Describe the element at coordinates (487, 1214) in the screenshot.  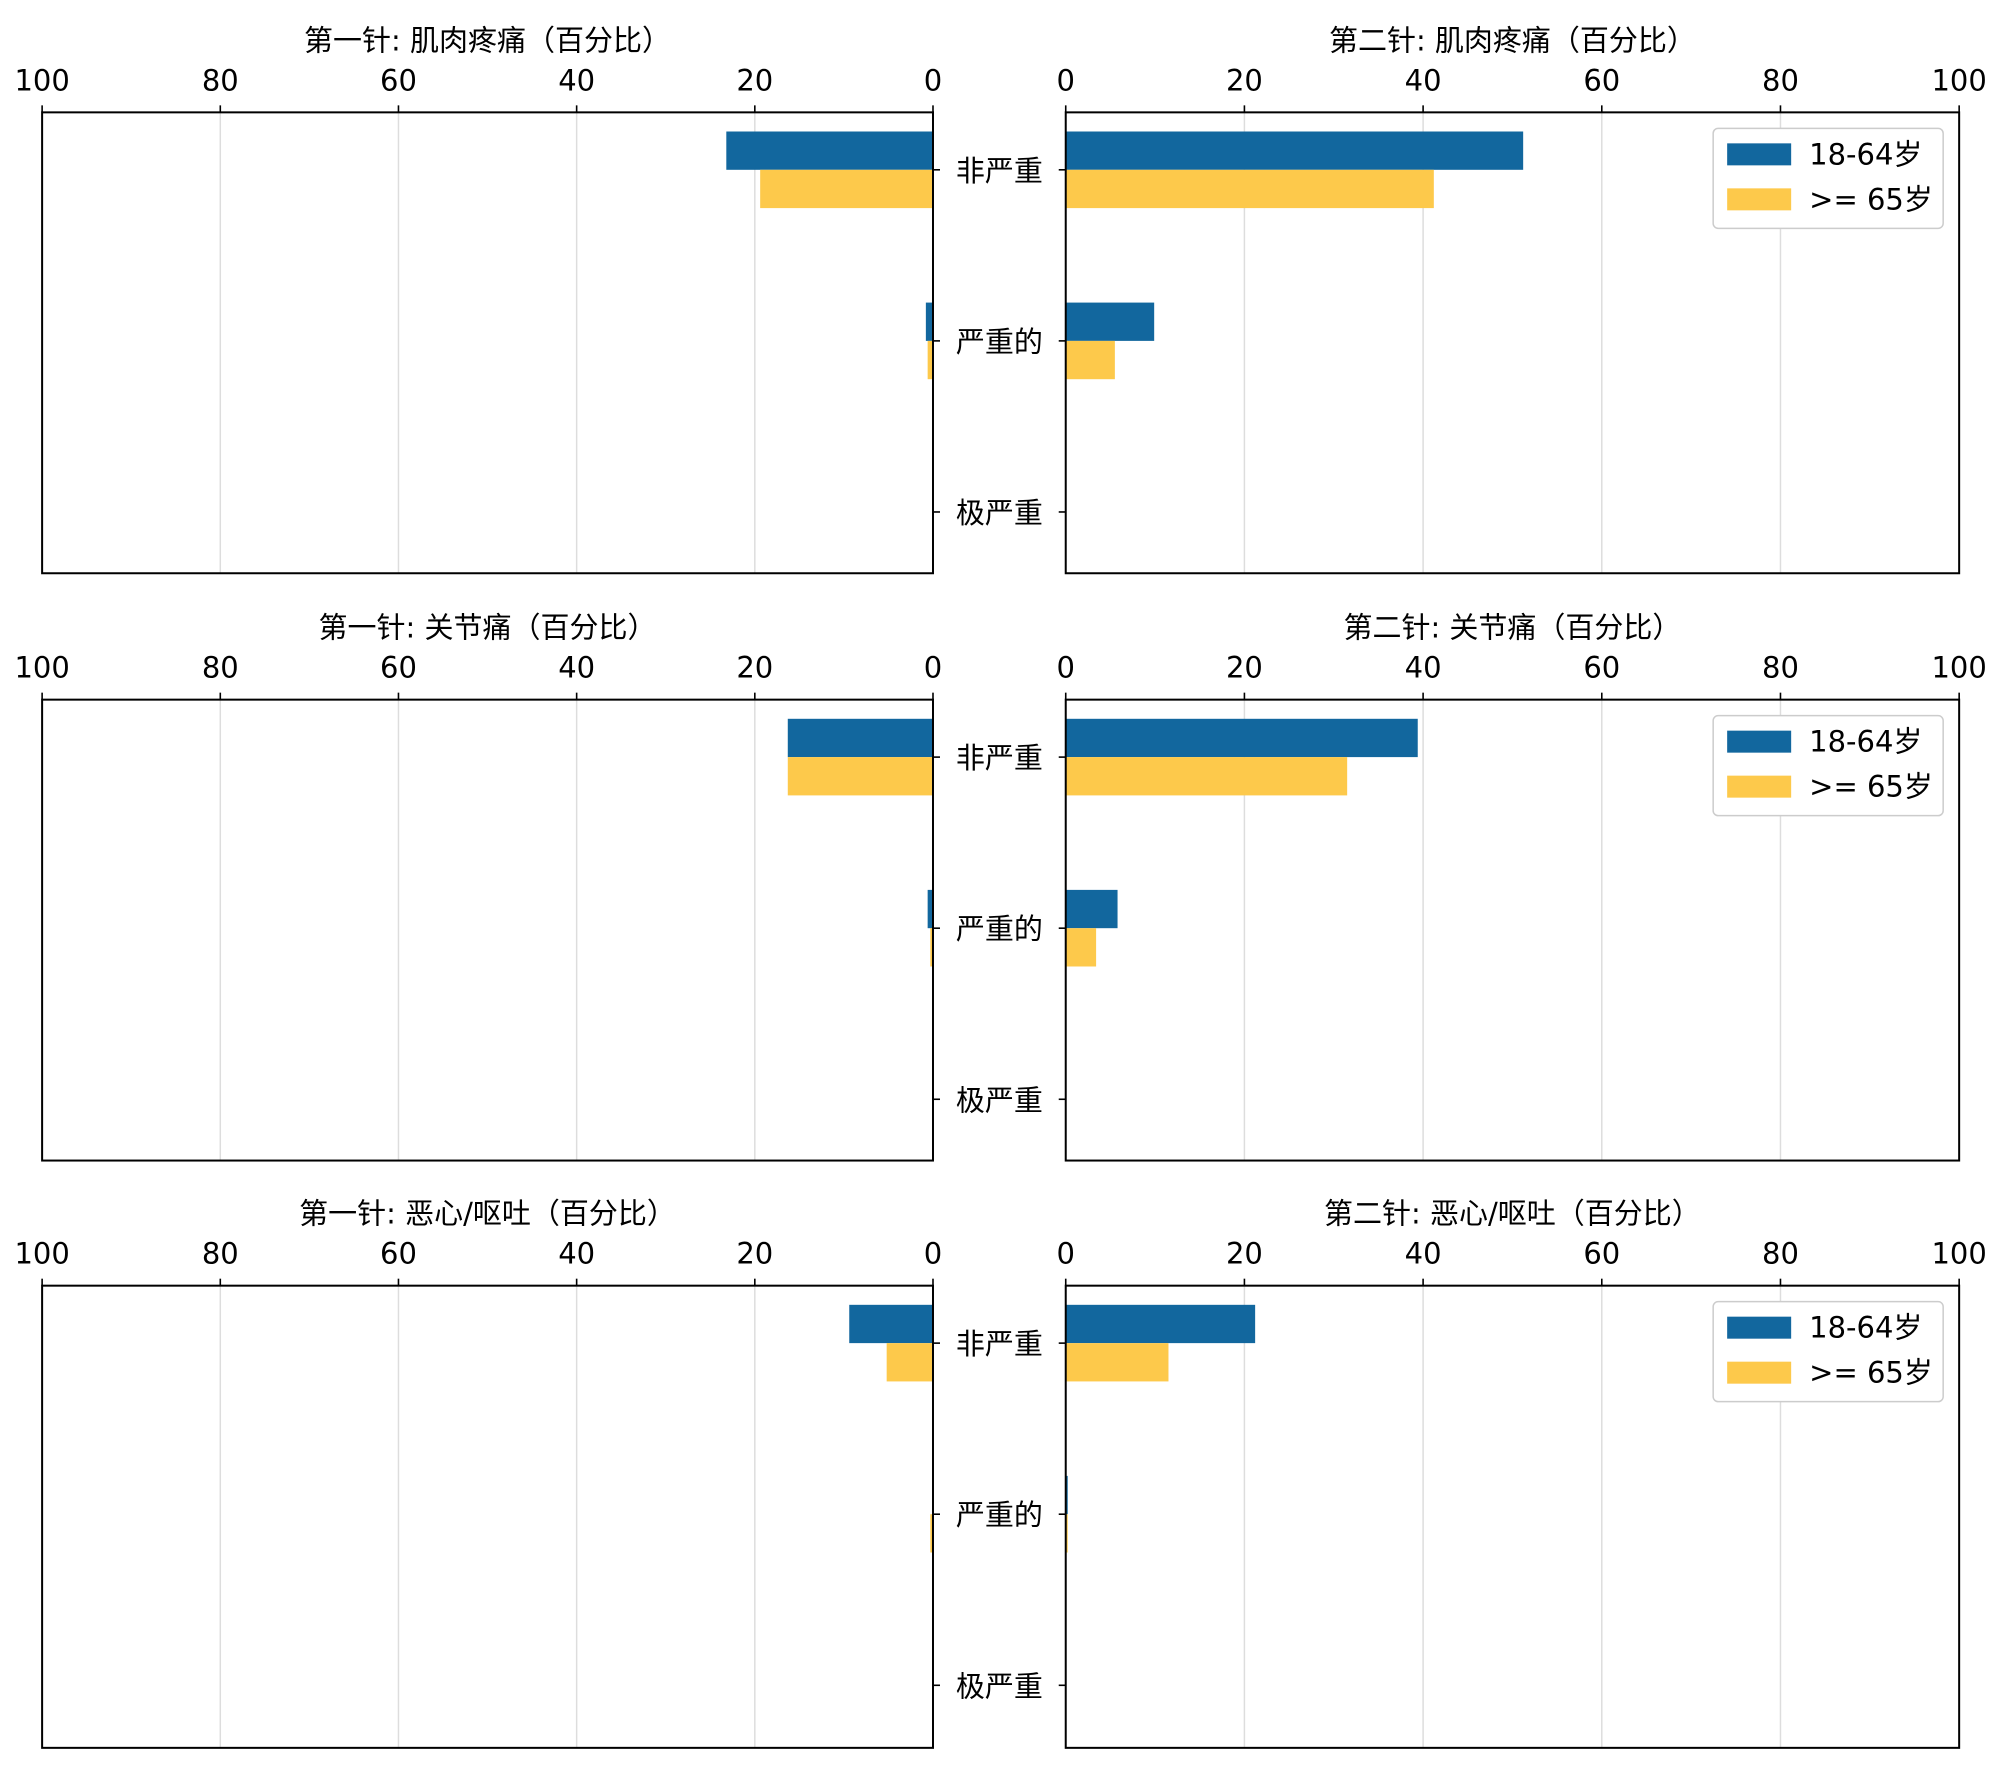
I see `chart-title: 第一针: 恶心/呕吐（百分比）` at that location.